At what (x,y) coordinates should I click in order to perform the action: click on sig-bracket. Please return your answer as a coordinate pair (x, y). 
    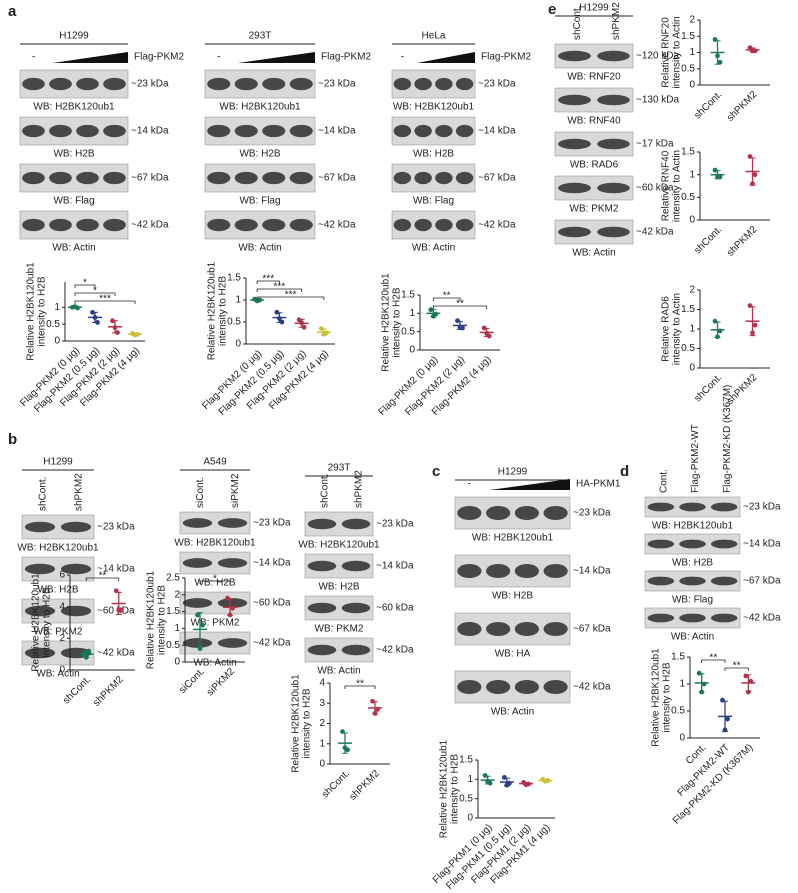
    Looking at the image, I should click on (446, 299).